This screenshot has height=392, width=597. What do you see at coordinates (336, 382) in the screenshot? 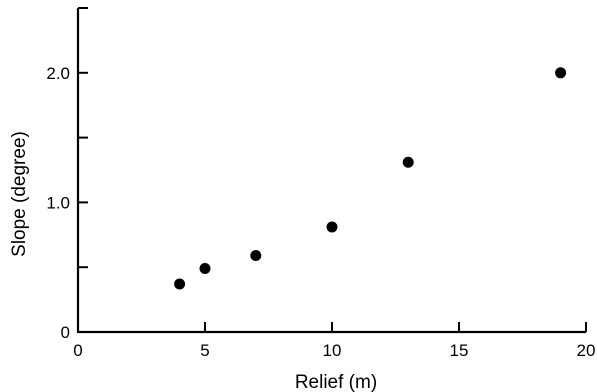
I see `x-axis-title: Relief (m)` at bounding box center [336, 382].